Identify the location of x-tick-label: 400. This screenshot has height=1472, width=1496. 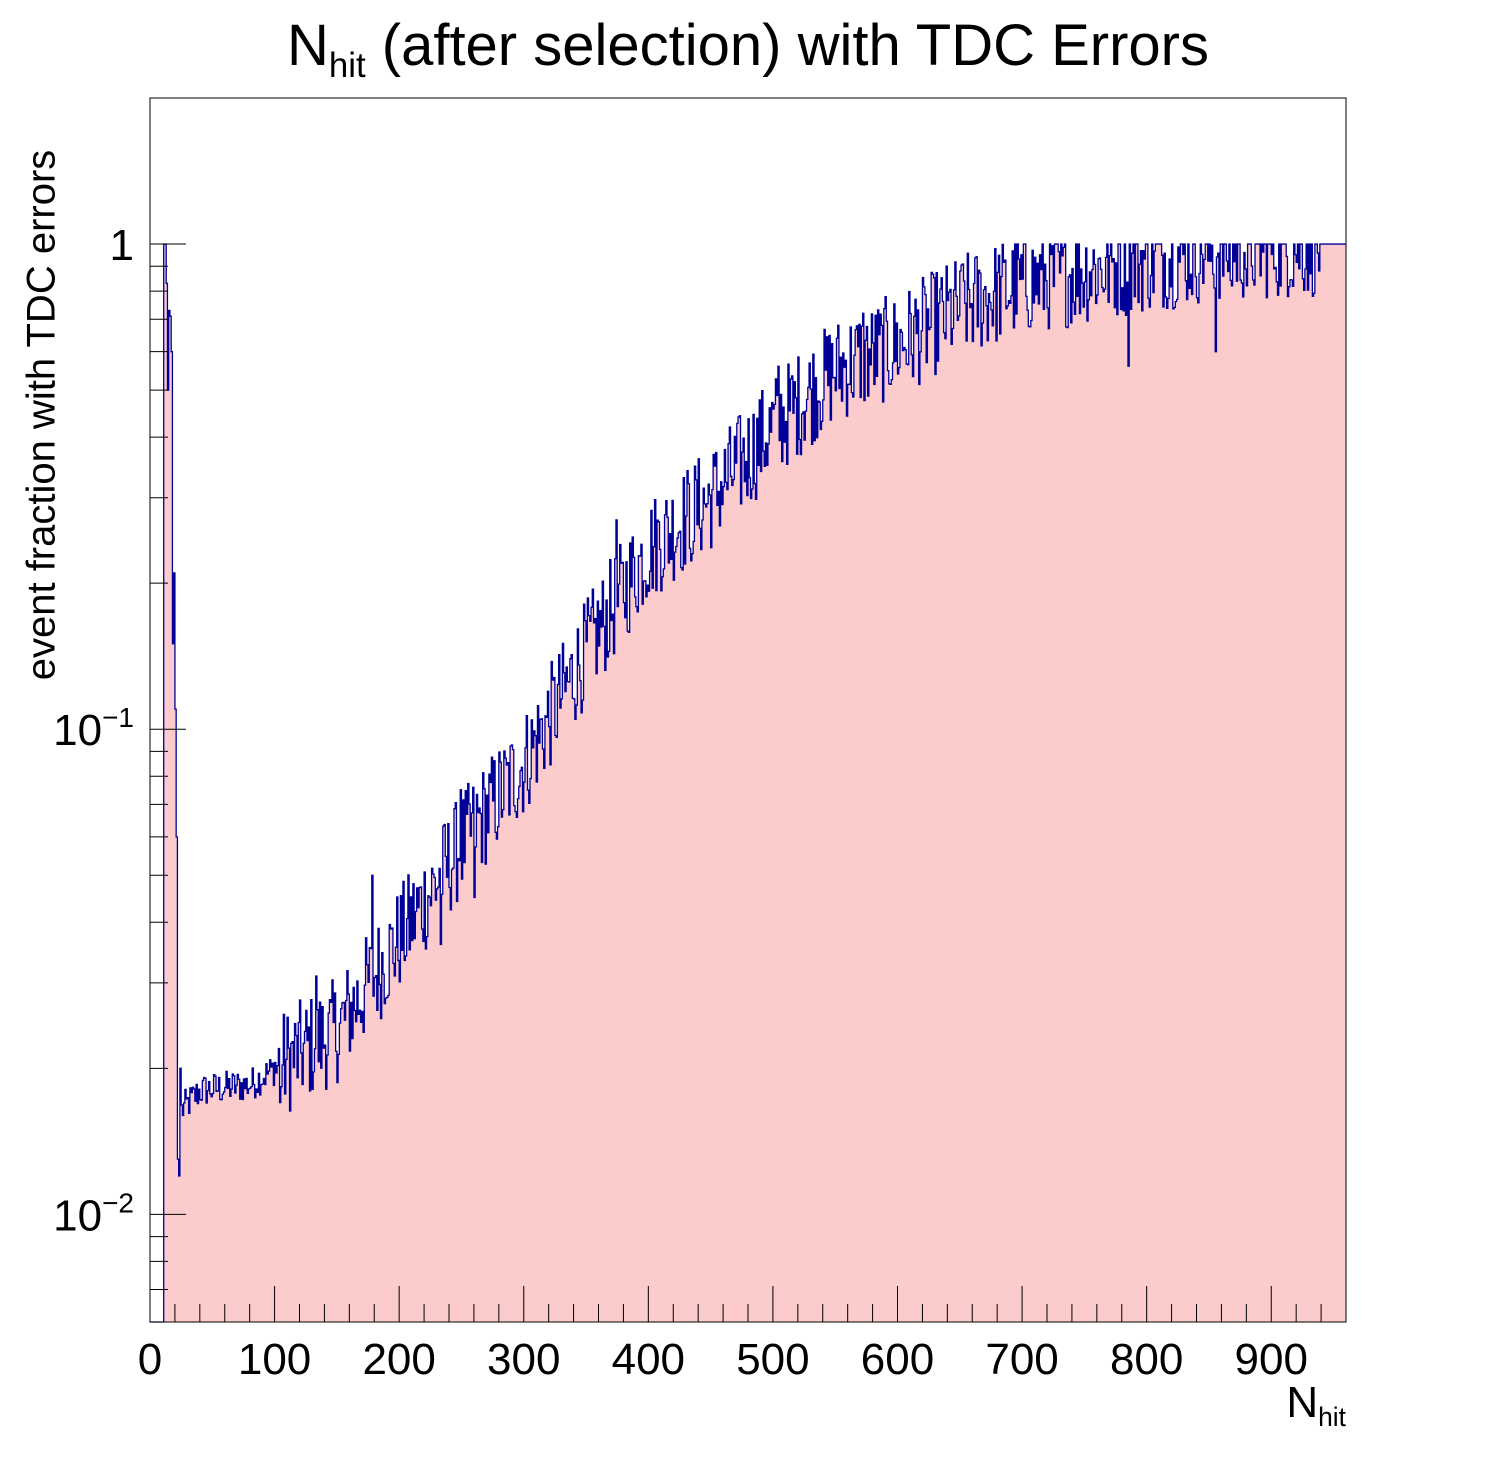
(648, 1359).